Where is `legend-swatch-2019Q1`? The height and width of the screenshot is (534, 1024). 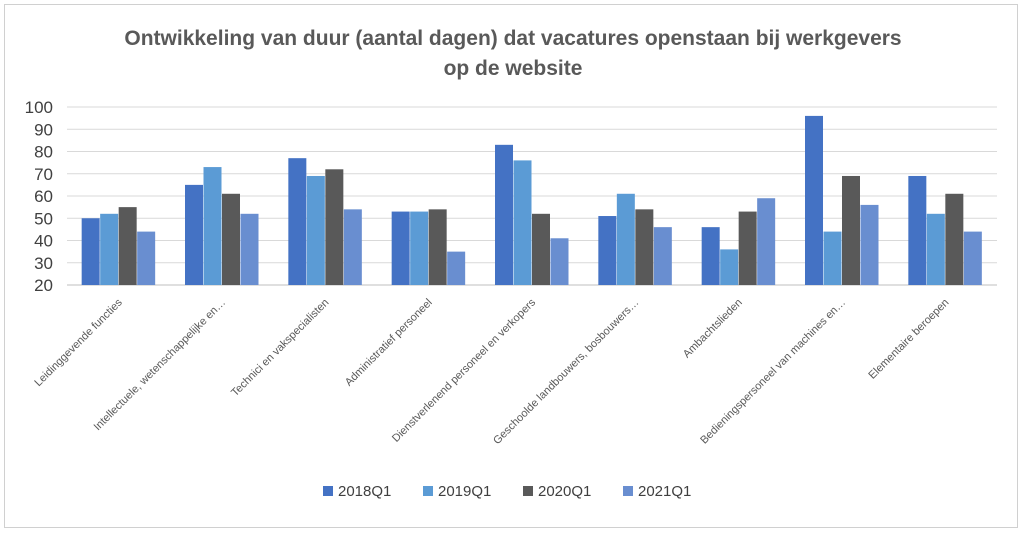 legend-swatch-2019Q1 is located at coordinates (428, 491).